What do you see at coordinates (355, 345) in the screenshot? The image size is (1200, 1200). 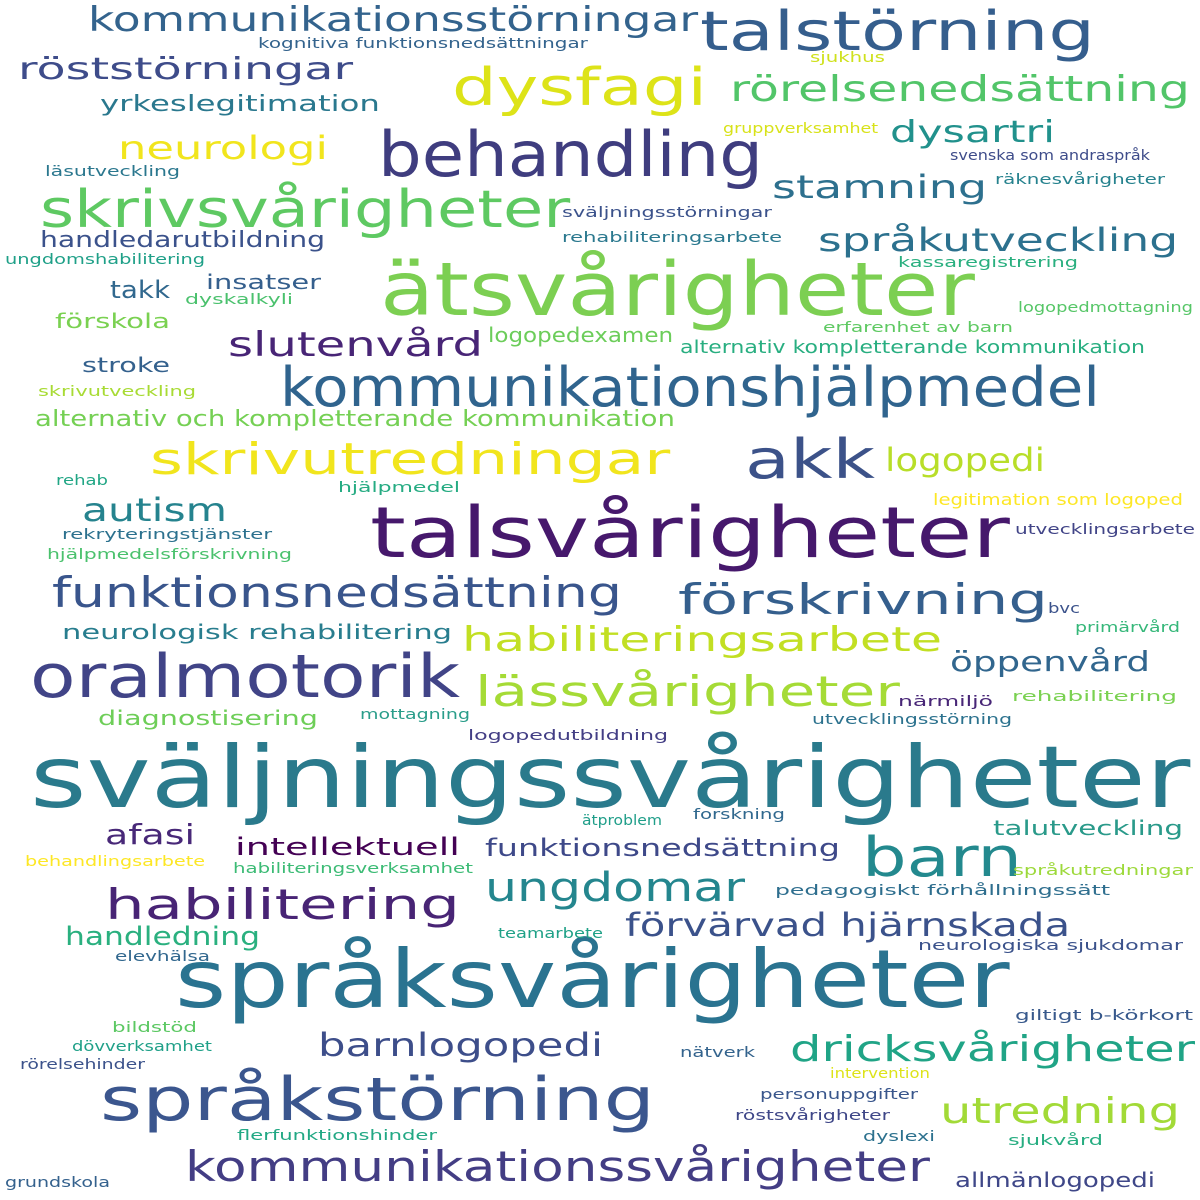 I see `word-slutenvard: slutenvård` at bounding box center [355, 345].